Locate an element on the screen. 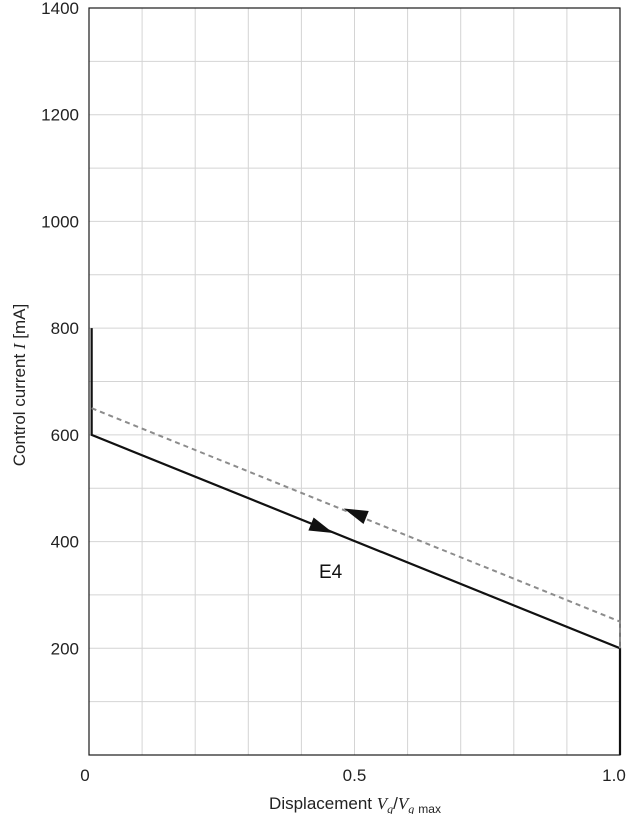 This screenshot has width=631, height=814. arrow-increasing is located at coordinates (321, 525).